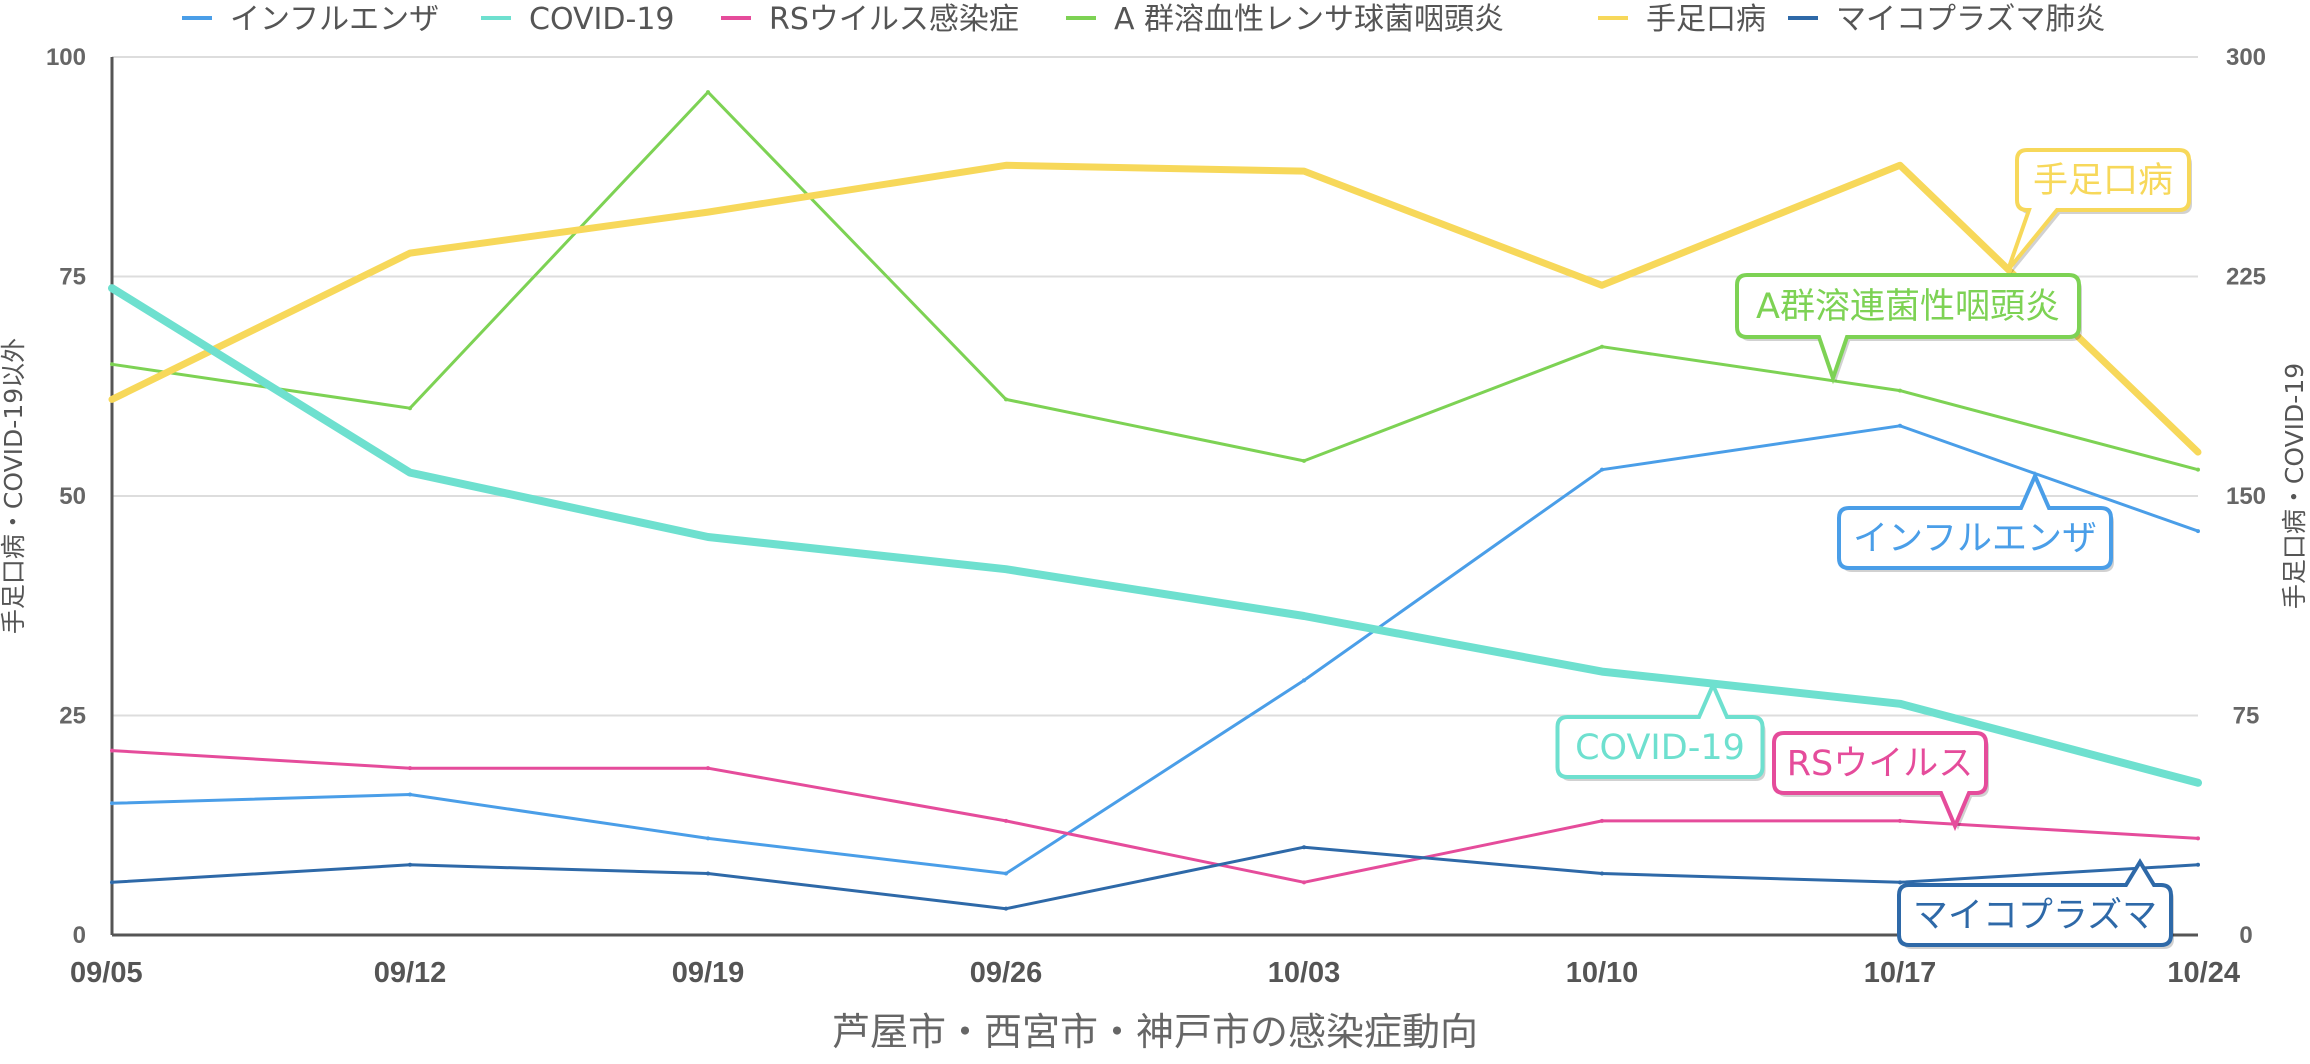 The image size is (2310, 1064). I want to click on callout-label: 手足口病, so click(2099, 211).